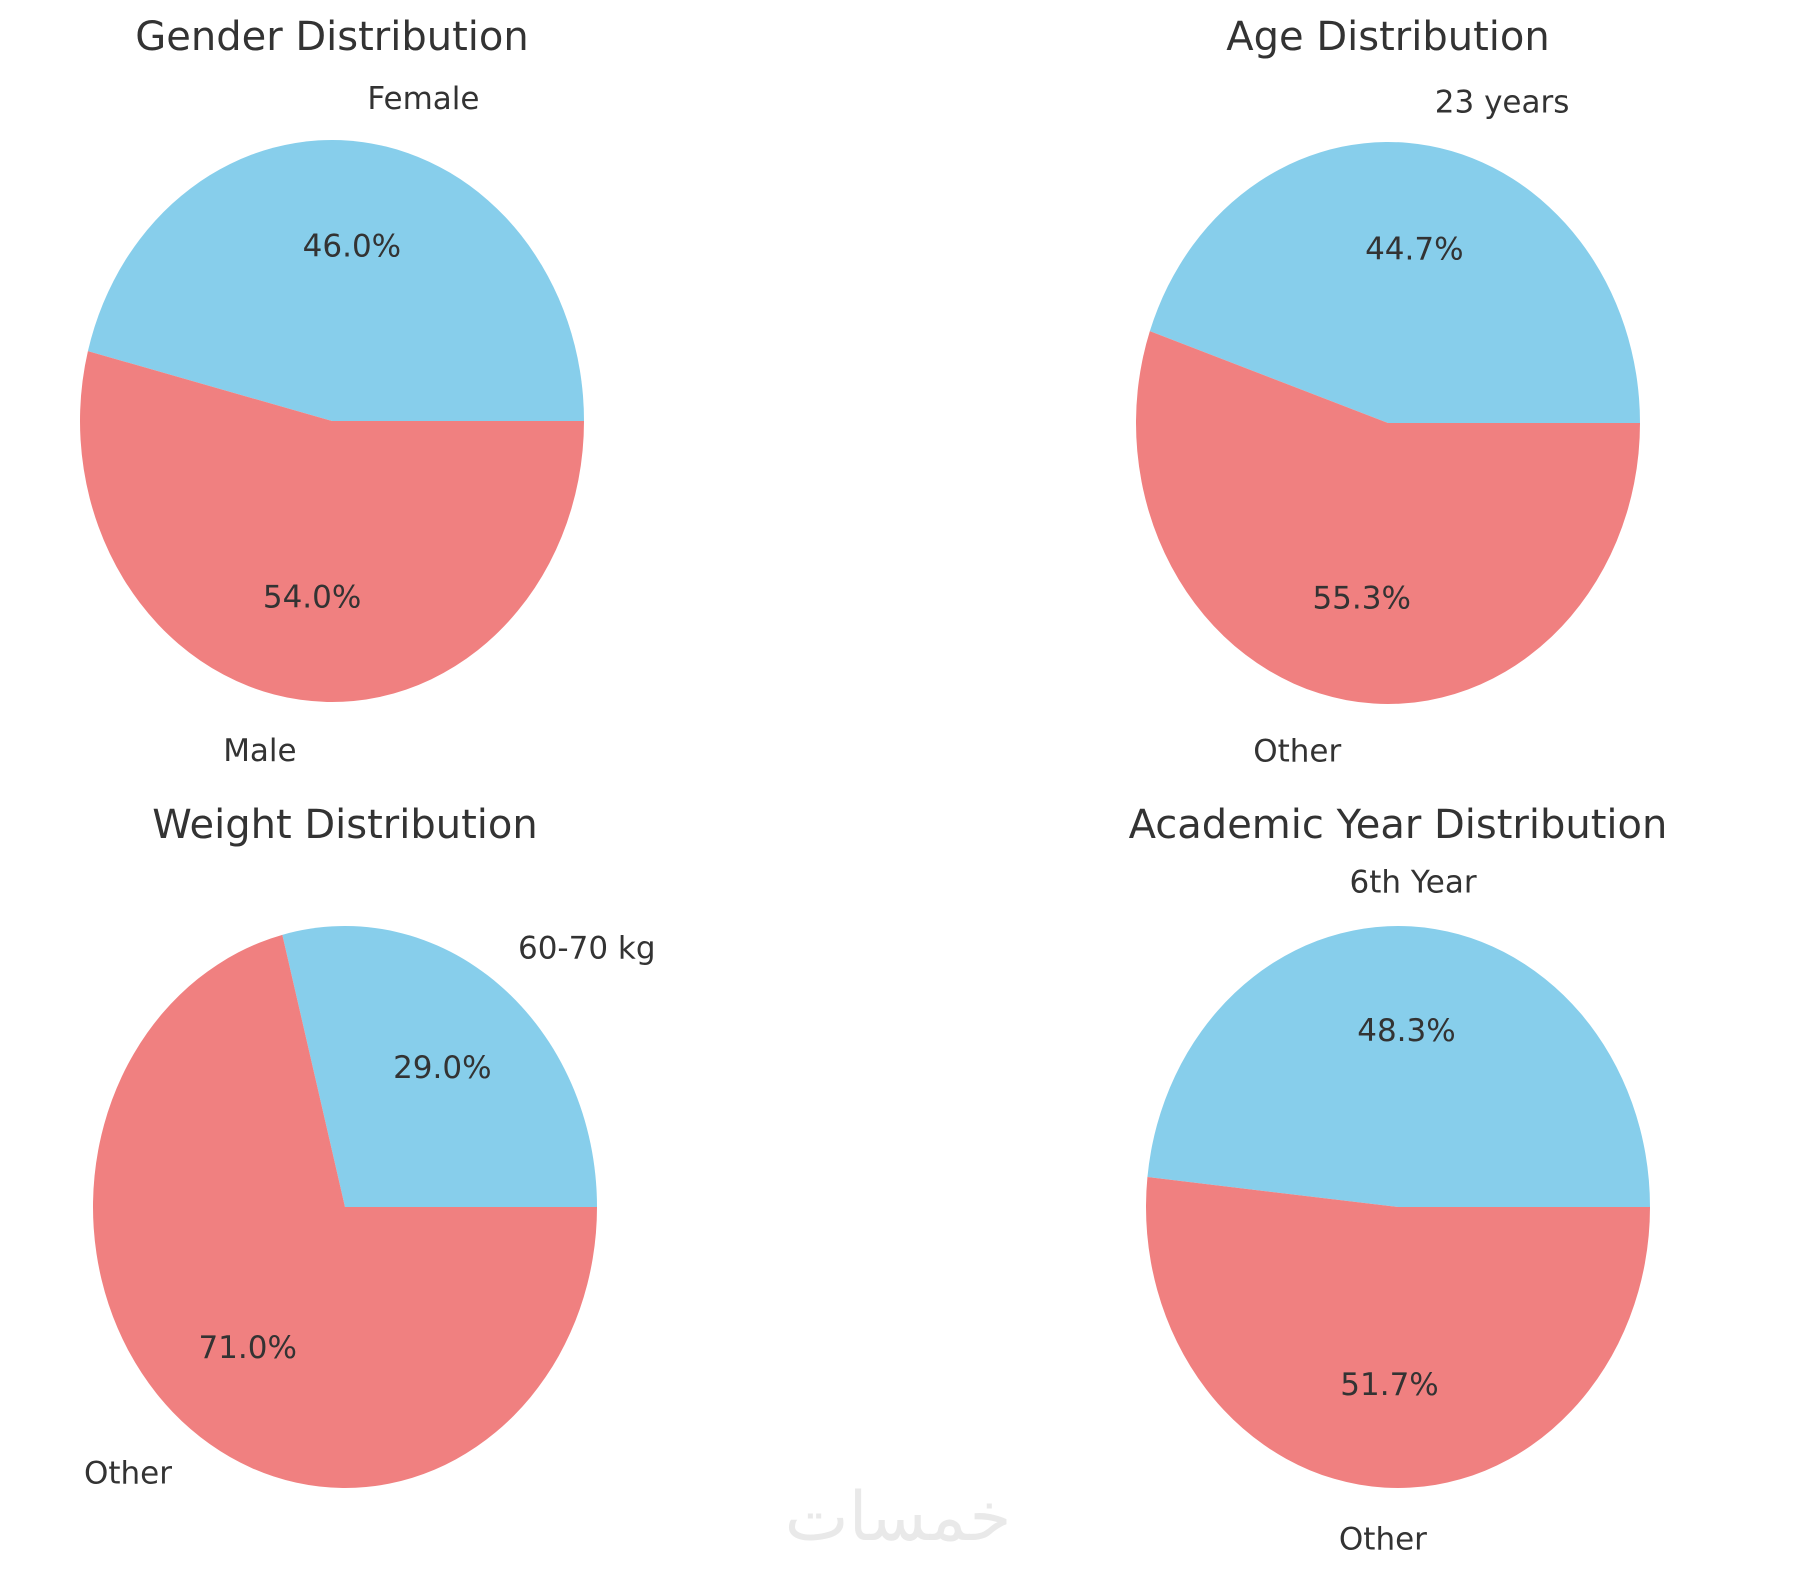 The width and height of the screenshot is (1796, 1580). What do you see at coordinates (1406, 1031) in the screenshot?
I see `pct-label-6th-year: 48.3%` at bounding box center [1406, 1031].